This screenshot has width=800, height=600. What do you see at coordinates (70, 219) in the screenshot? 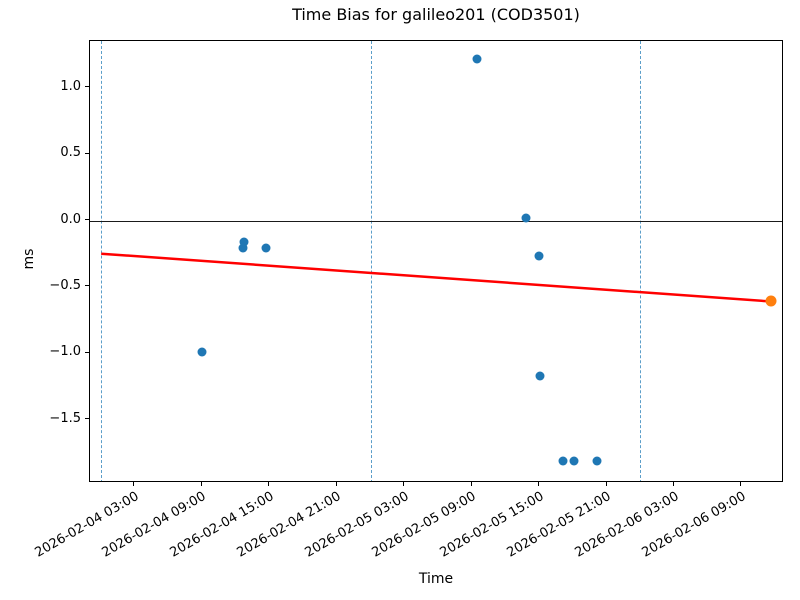
I see `y-tick-label: 0.0` at bounding box center [70, 219].